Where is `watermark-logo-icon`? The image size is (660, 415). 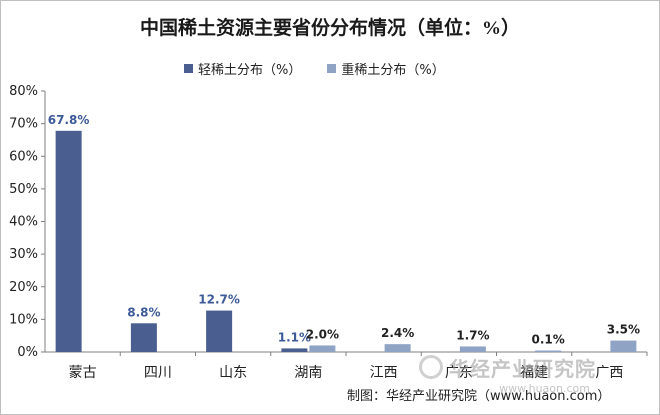
watermark-logo-icon is located at coordinates (431, 367).